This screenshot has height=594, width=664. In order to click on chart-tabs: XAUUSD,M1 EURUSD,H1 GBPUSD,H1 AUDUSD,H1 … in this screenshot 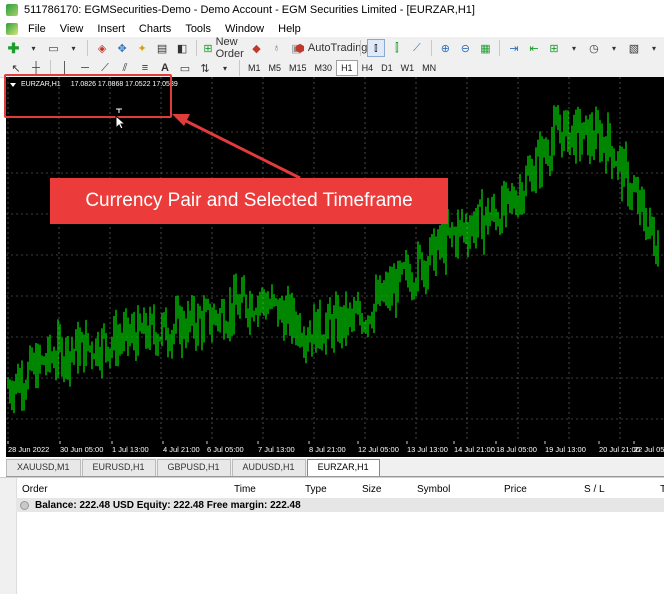, I will do `click(335, 467)`.